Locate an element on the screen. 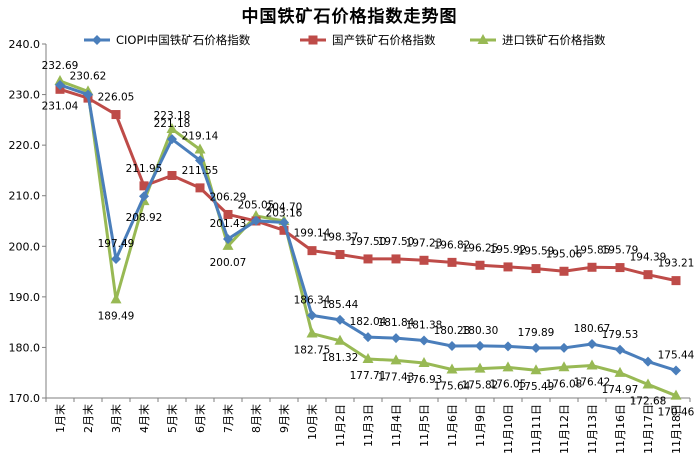 The height and width of the screenshot is (468, 699). data-label: 193.21 is located at coordinates (676, 264).